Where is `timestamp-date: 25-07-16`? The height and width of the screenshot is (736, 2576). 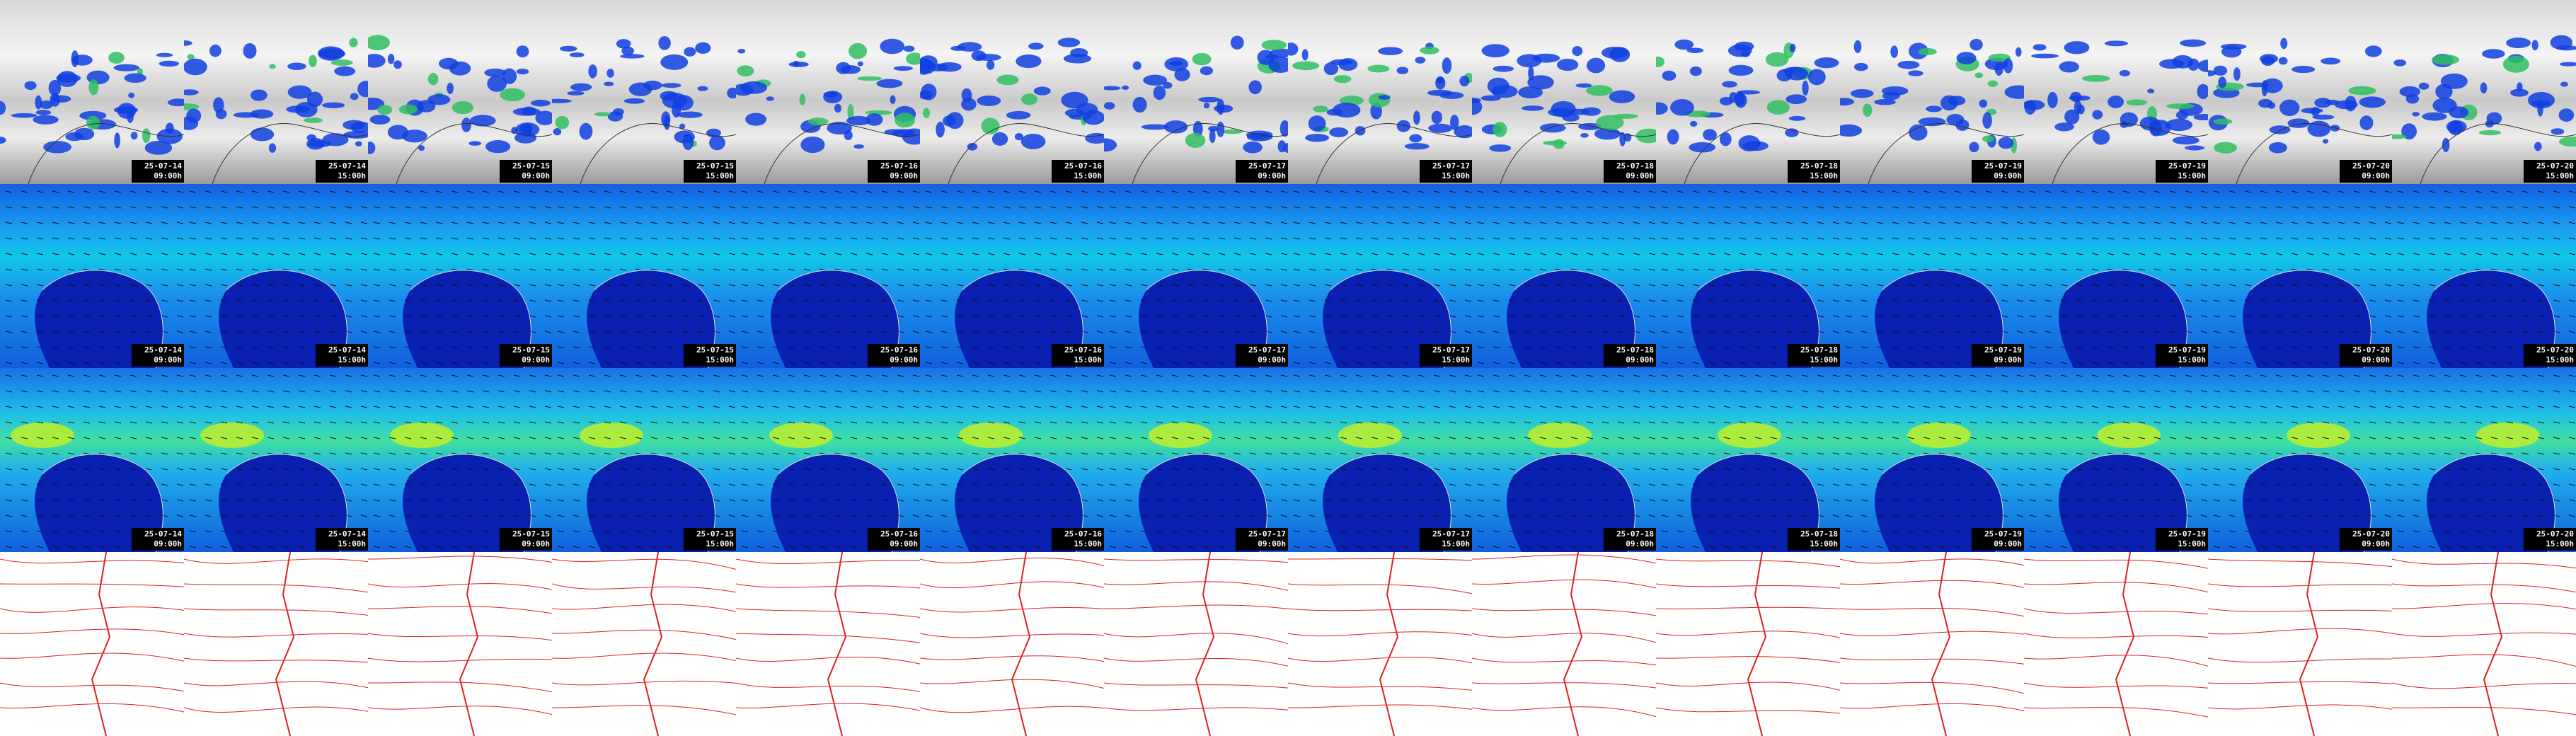 timestamp-date: 25-07-16 is located at coordinates (899, 166).